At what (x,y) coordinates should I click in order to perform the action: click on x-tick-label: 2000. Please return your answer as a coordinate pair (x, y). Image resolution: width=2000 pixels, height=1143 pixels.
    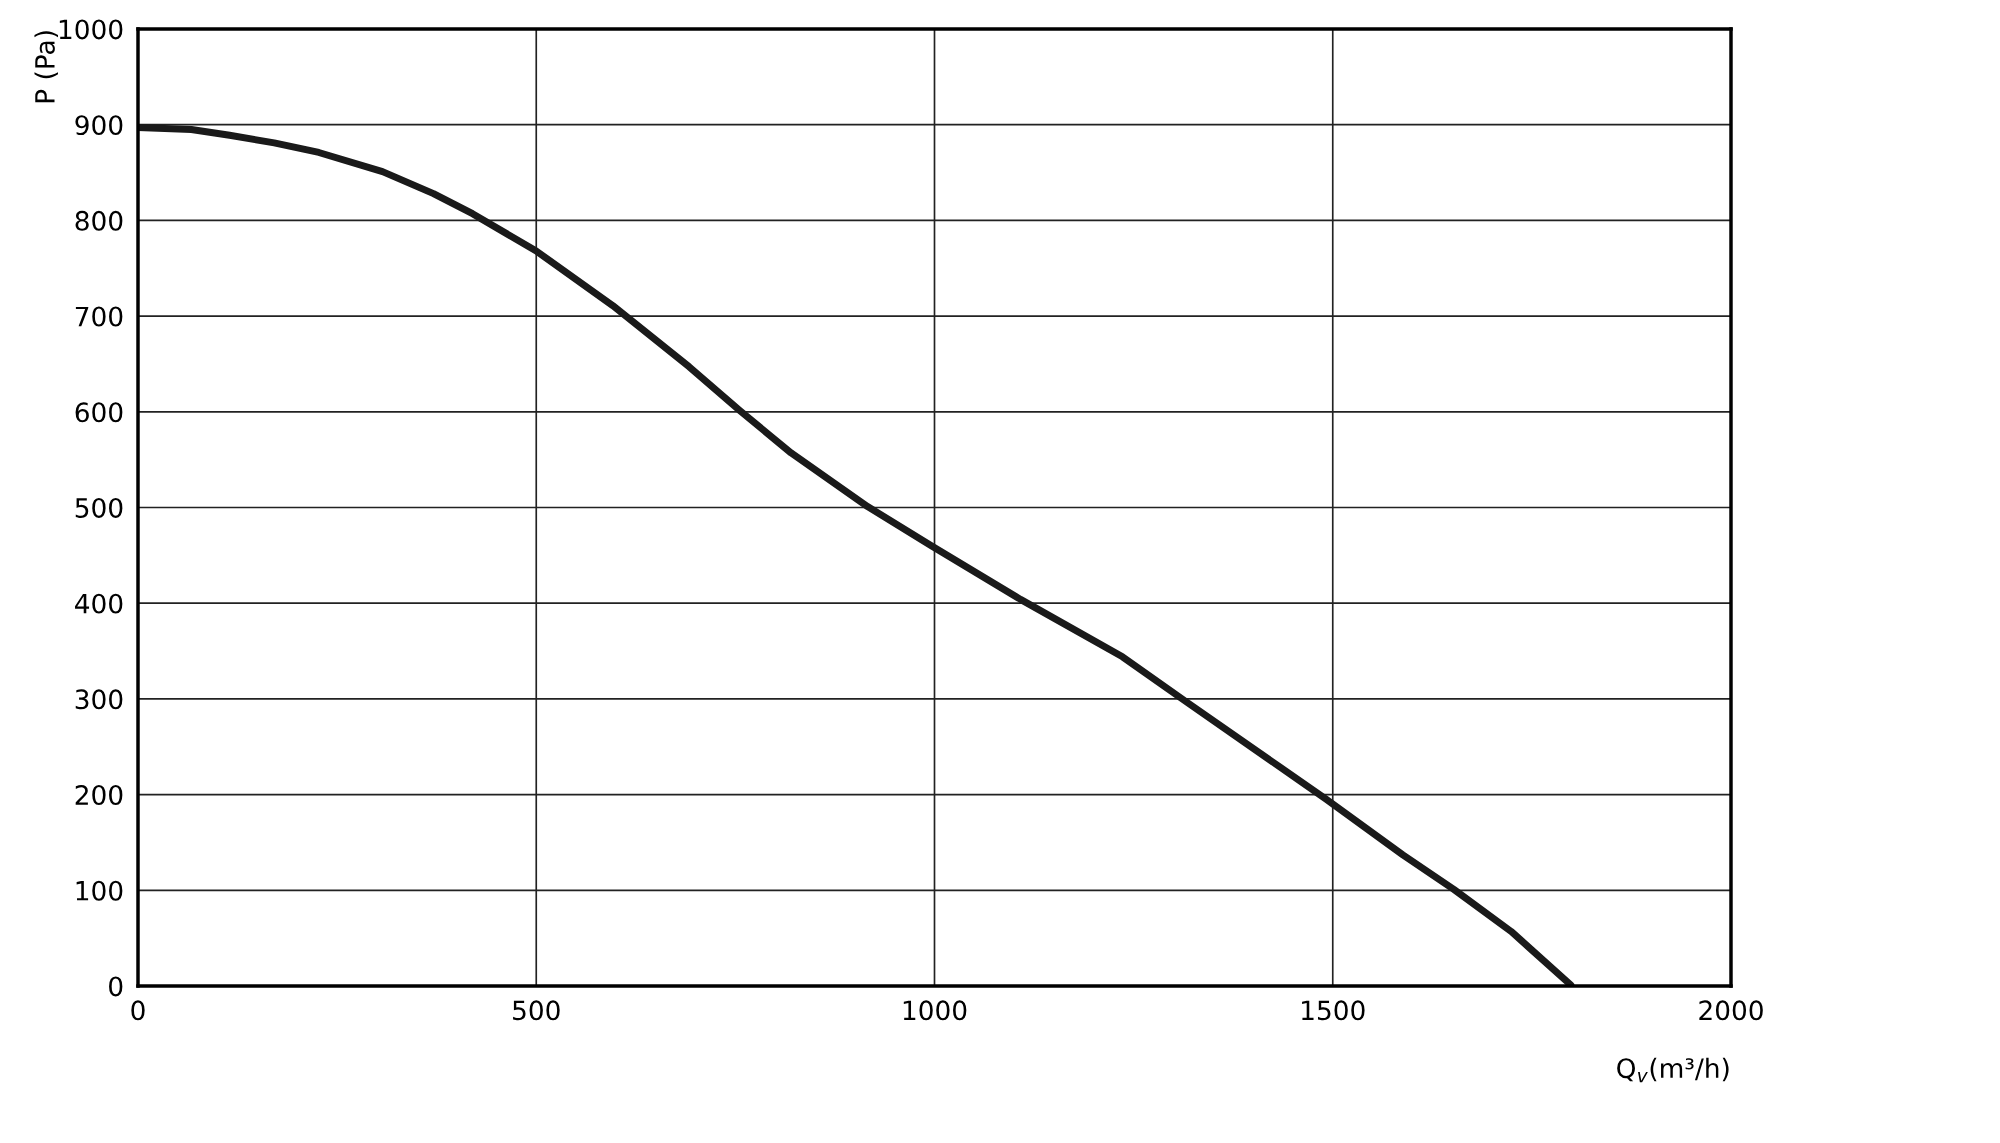
    Looking at the image, I should click on (1731, 1010).